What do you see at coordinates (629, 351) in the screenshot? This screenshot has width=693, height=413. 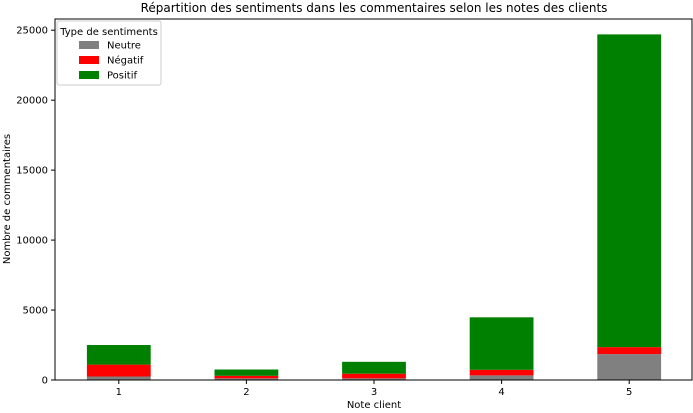 I see `bar-négatif-5` at bounding box center [629, 351].